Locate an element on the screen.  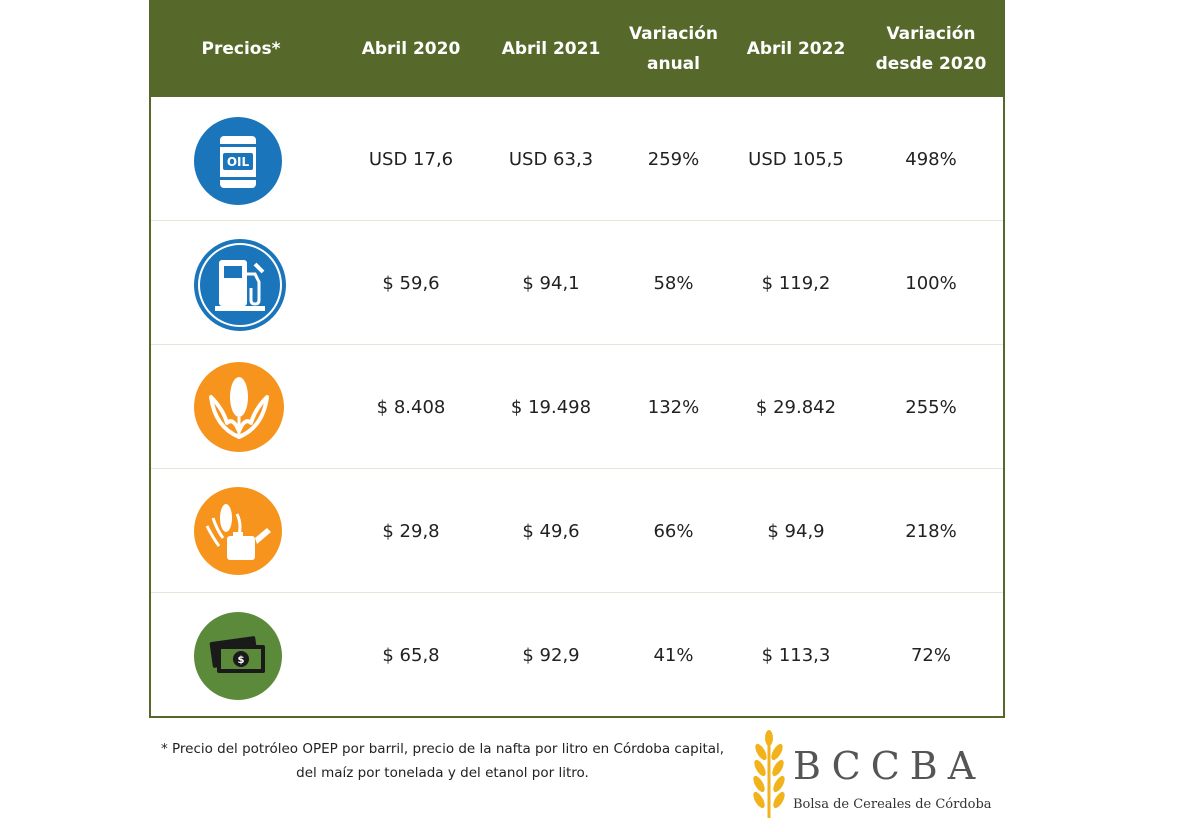
value-abril-2022: $ 29.842 is located at coordinates (796, 407).